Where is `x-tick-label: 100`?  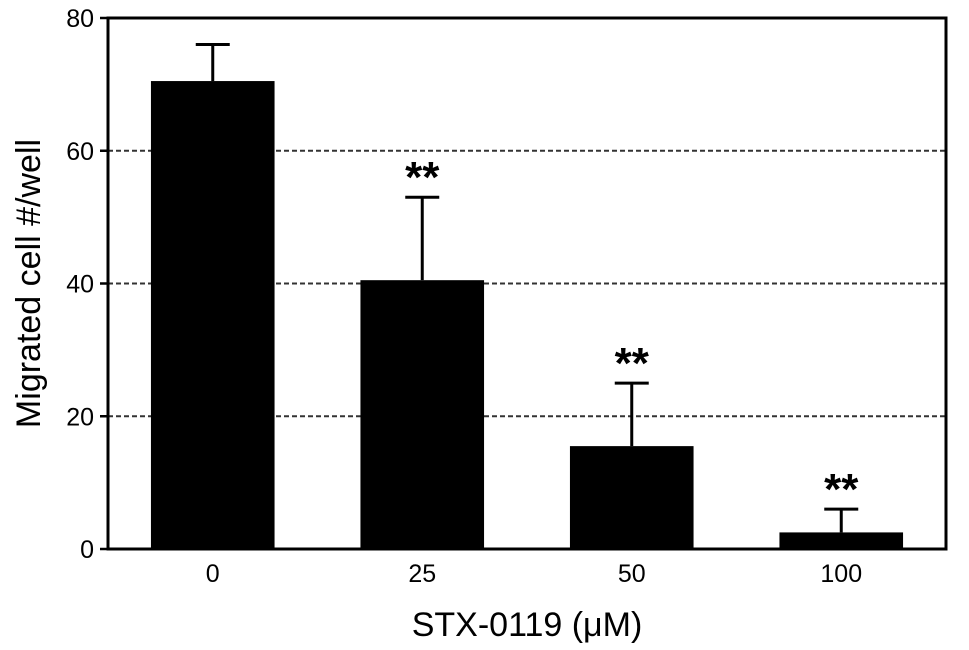
x-tick-label: 100 is located at coordinates (841, 574).